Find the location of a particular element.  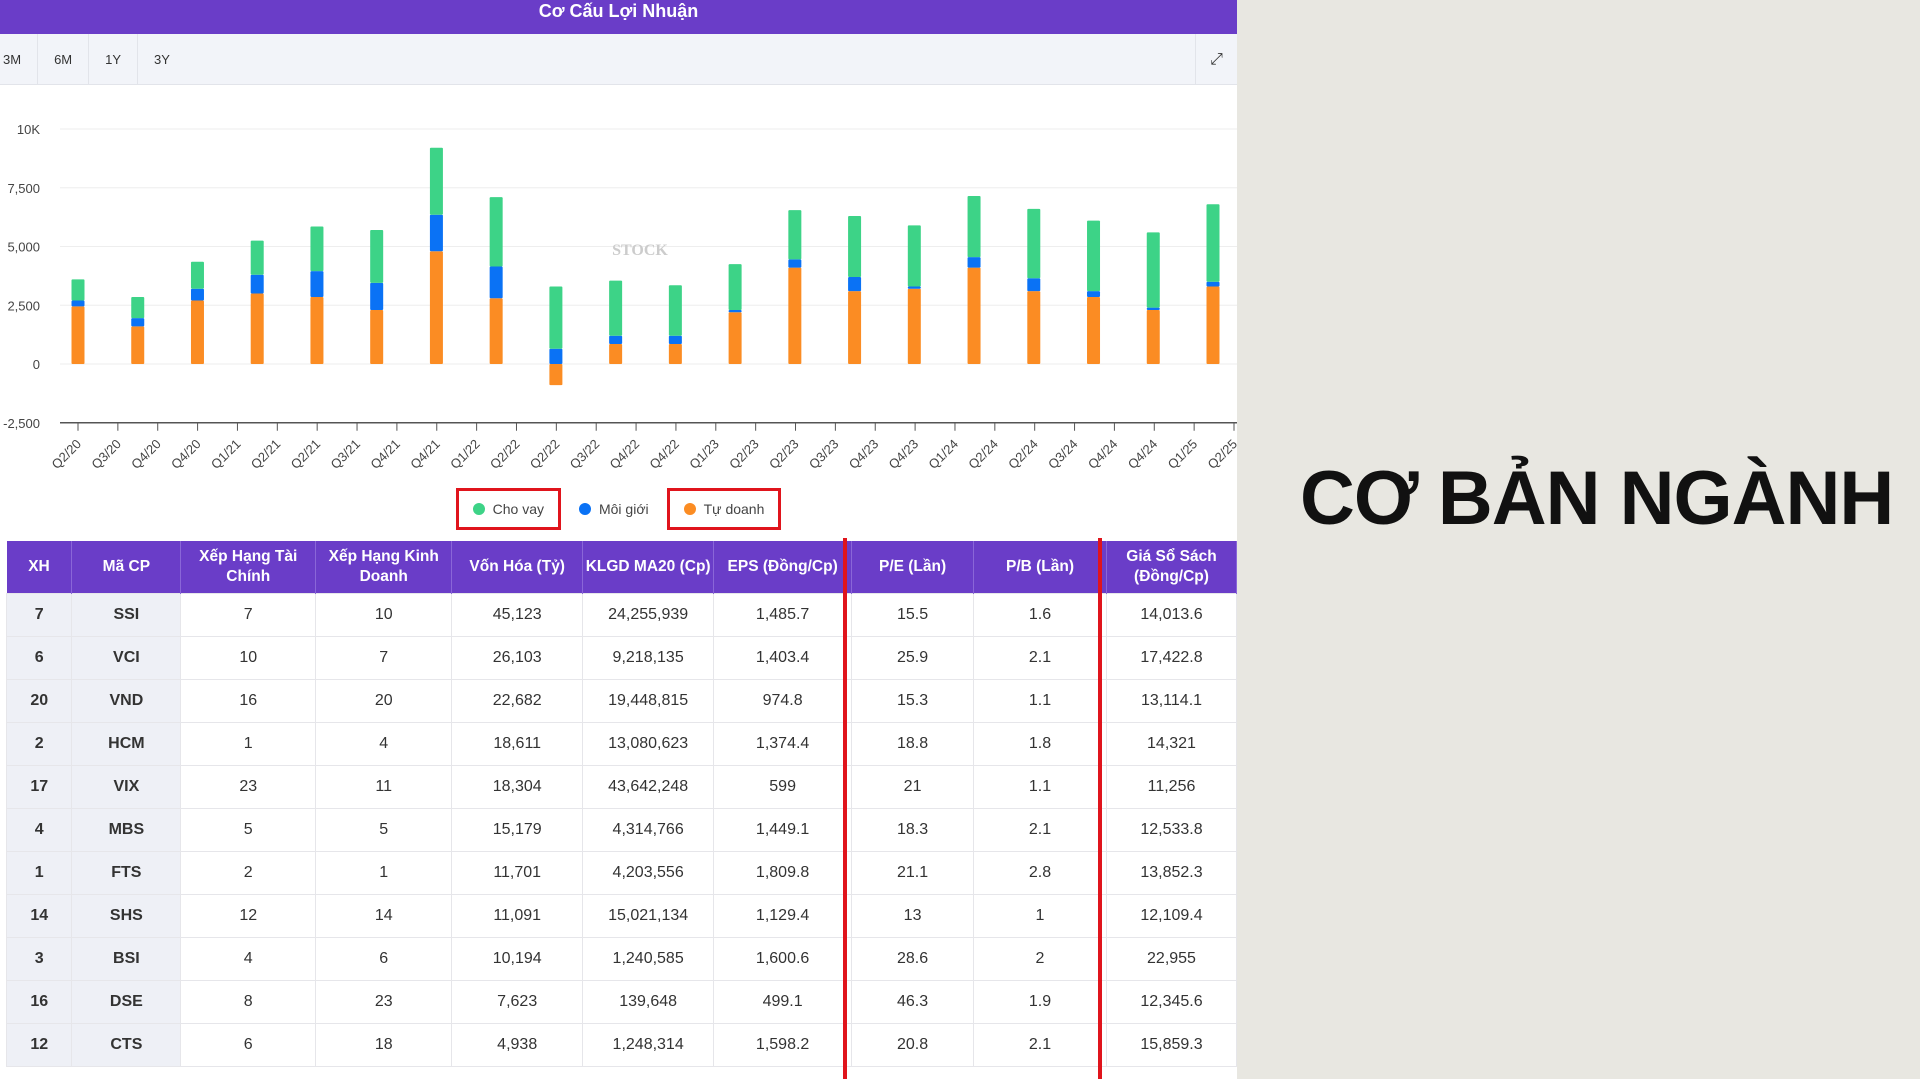

legend-label: Cho vay is located at coordinates (518, 509).